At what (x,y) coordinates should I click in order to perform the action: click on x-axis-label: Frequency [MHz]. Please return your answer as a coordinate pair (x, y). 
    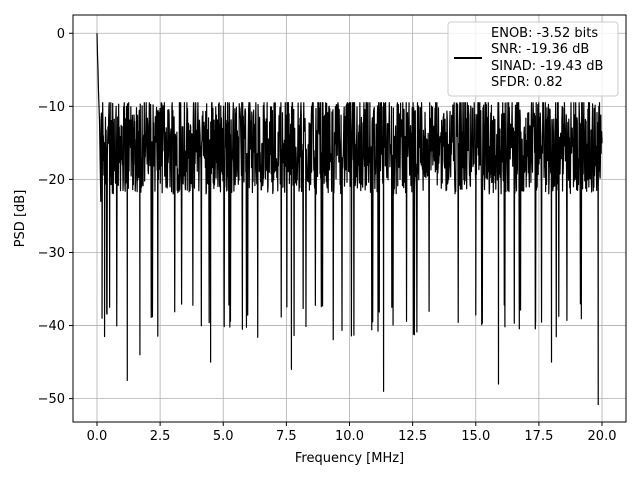
    Looking at the image, I should click on (349, 458).